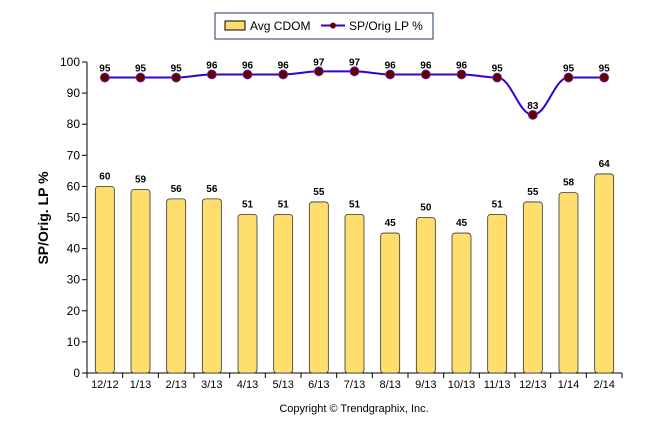 The width and height of the screenshot is (646, 434). Describe the element at coordinates (105, 176) in the screenshot. I see `bar-data-label: 60` at that location.